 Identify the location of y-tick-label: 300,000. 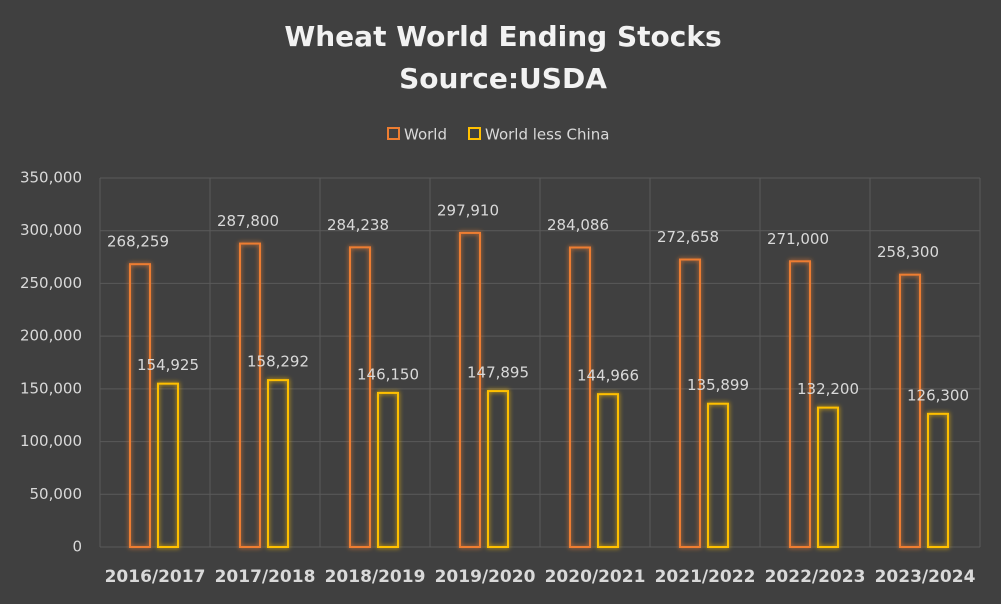
(51, 230).